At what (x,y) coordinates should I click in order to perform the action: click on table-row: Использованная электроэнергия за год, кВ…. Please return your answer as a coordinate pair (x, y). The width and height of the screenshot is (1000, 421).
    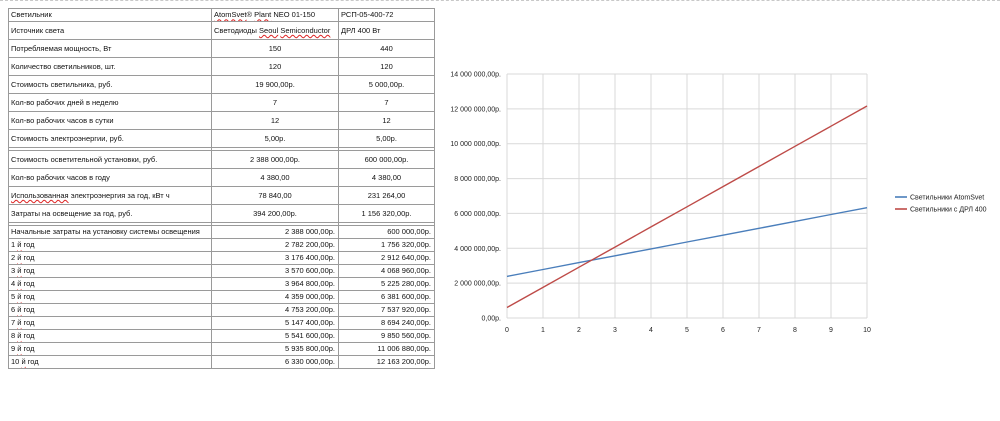
    Looking at the image, I should click on (221, 195).